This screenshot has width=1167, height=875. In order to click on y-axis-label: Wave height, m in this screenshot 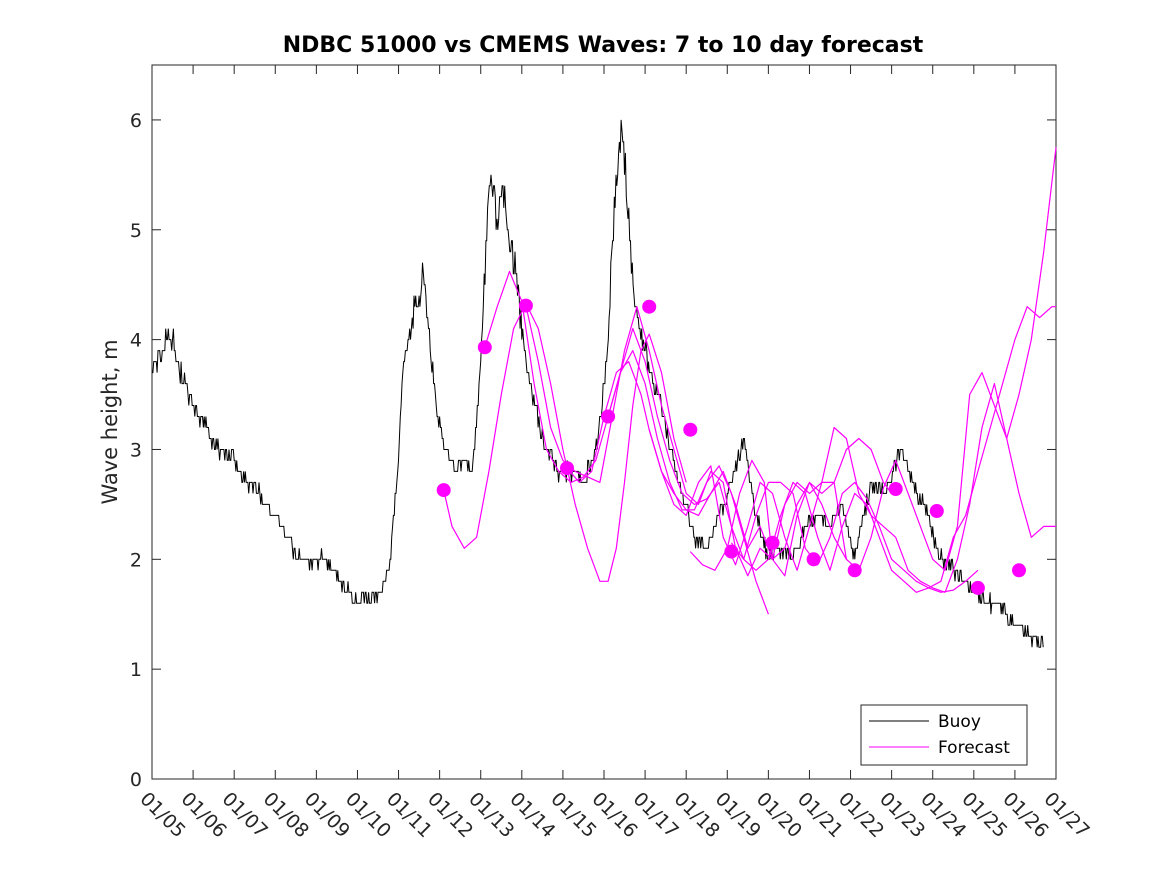, I will do `click(110, 421)`.